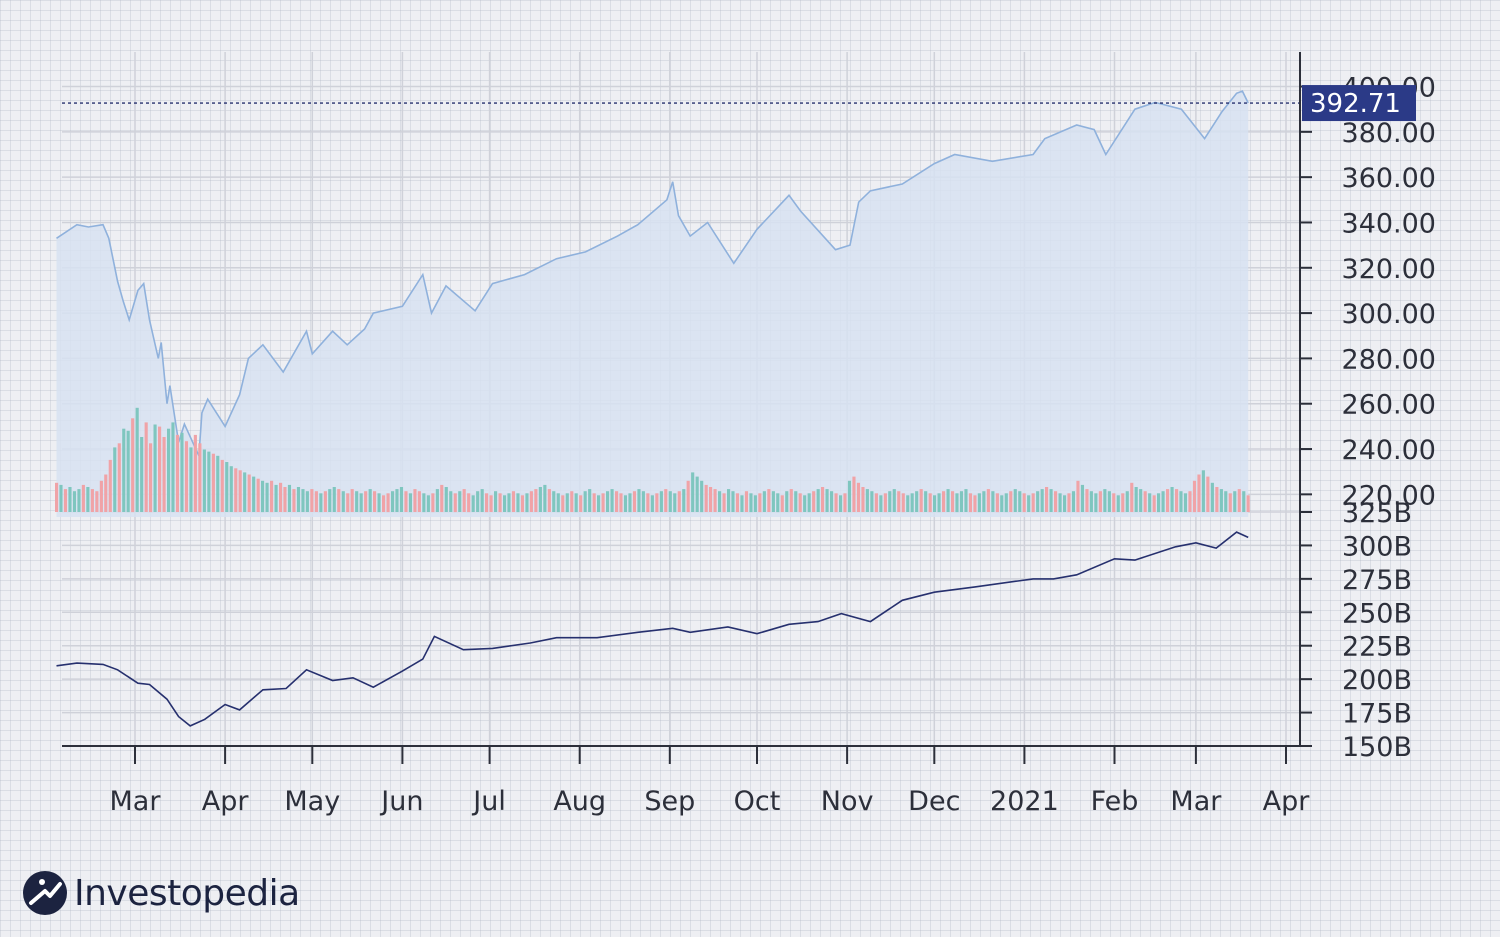 The height and width of the screenshot is (937, 1500). What do you see at coordinates (934, 801) in the screenshot?
I see `x-tick-label: Dec` at bounding box center [934, 801].